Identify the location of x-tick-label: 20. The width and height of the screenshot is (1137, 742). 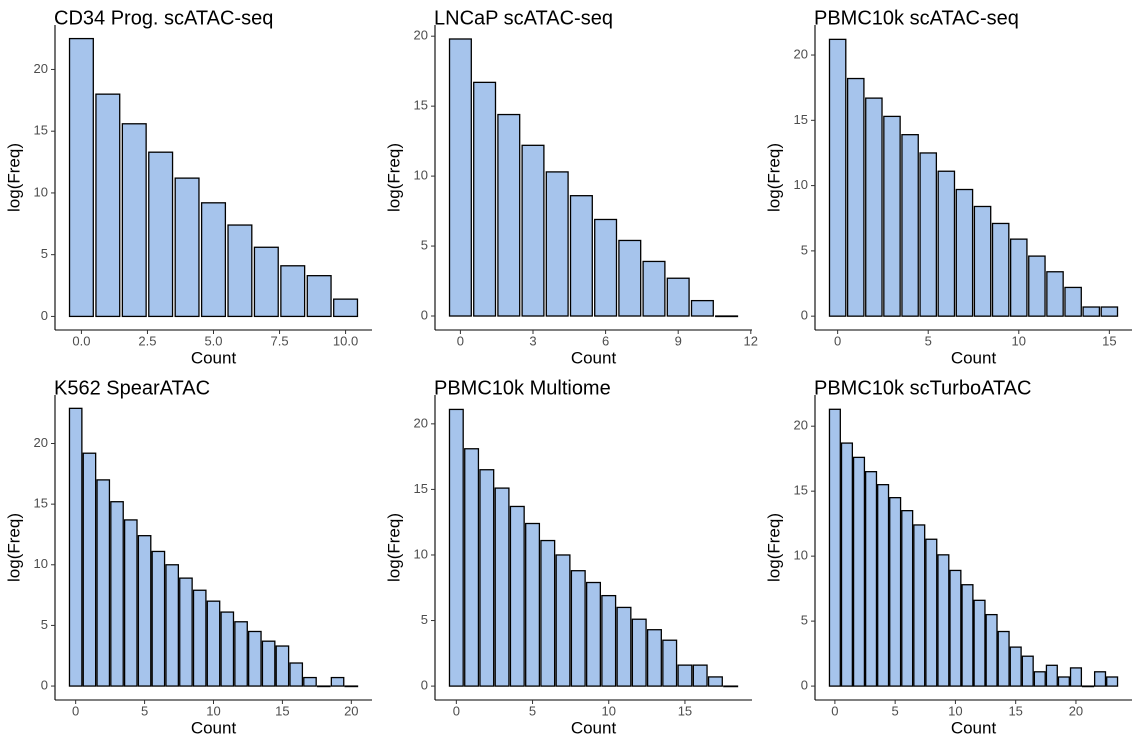
(1076, 710).